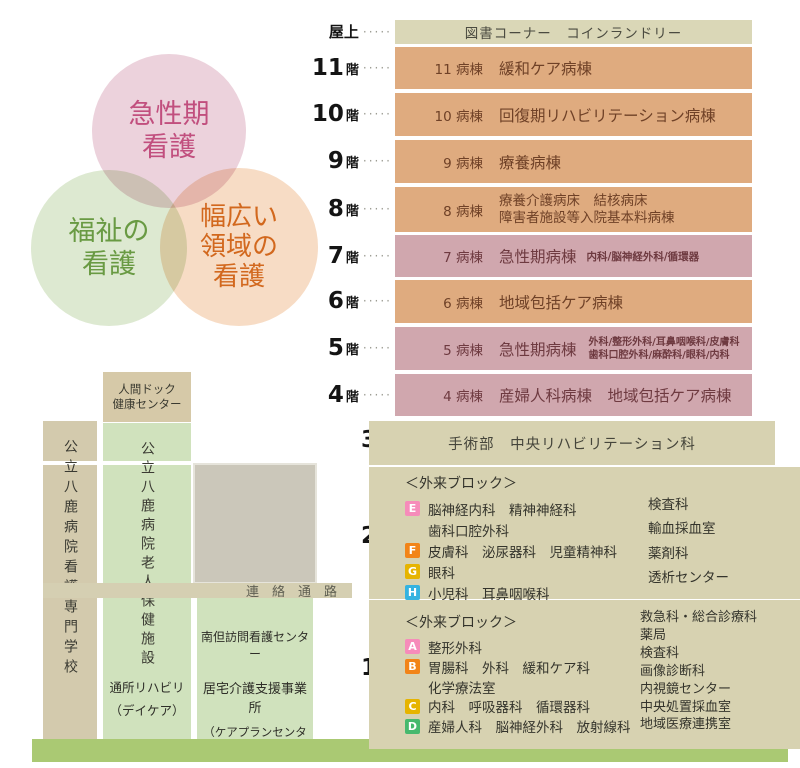 The image size is (800, 768). What do you see at coordinates (147, 389) in the screenshot?
I see `dock-label-line1: 人間ドック` at bounding box center [147, 389].